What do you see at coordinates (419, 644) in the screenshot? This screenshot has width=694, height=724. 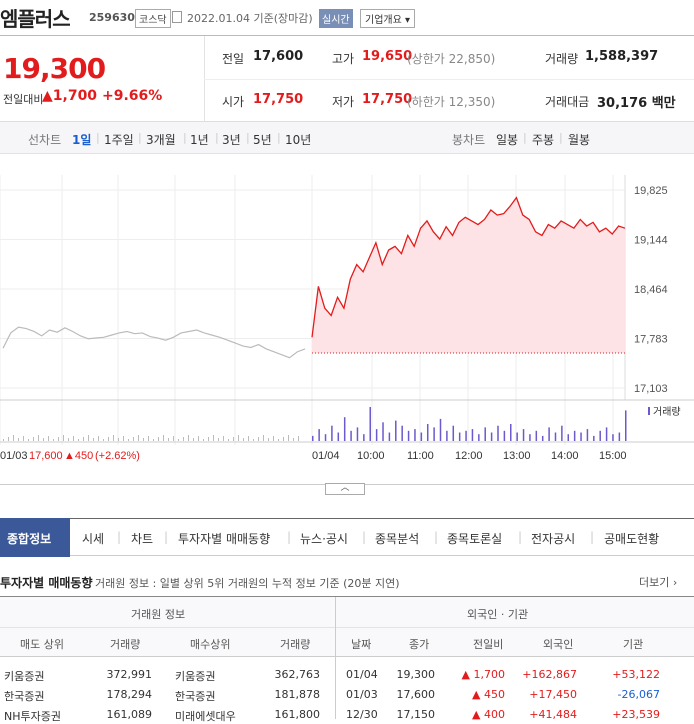 I see `col-close: 종가` at bounding box center [419, 644].